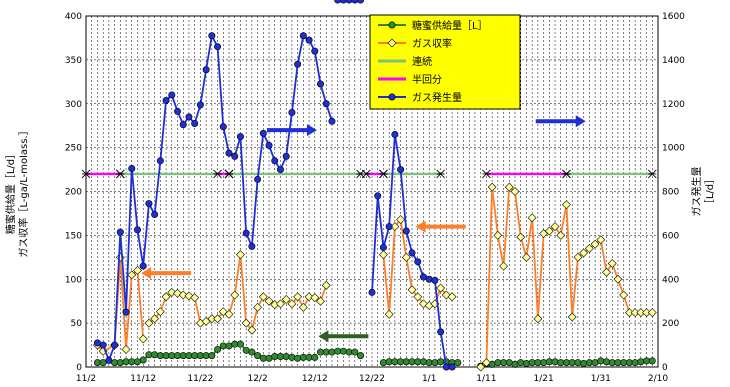 This screenshot has height=387, width=730. I want to click on legend-label: 連続, so click(422, 61).